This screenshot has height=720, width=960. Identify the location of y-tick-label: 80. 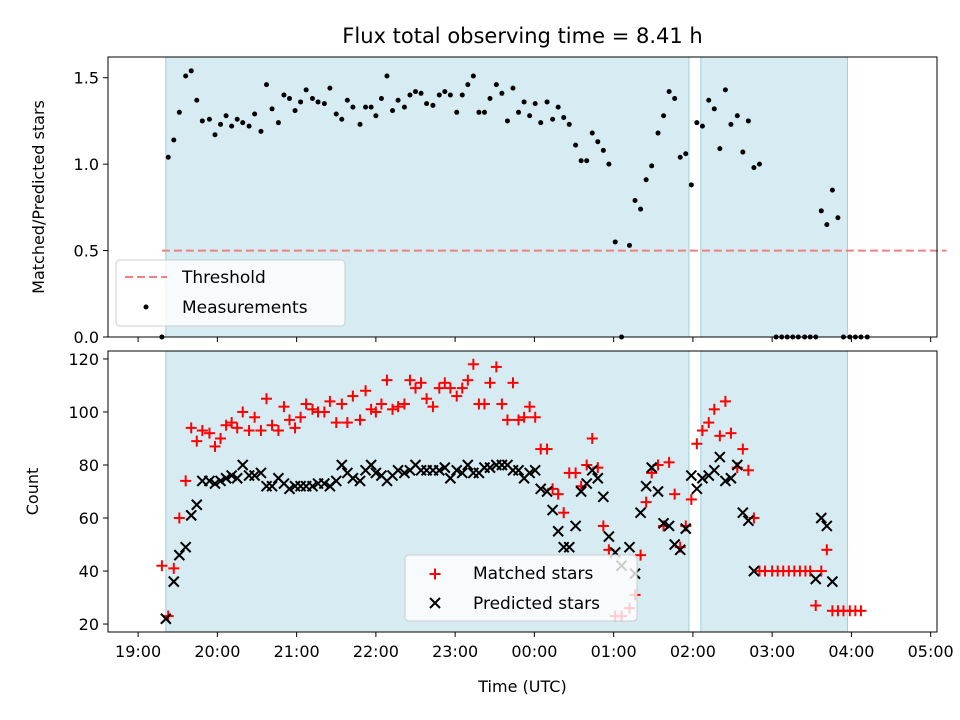
(89, 465).